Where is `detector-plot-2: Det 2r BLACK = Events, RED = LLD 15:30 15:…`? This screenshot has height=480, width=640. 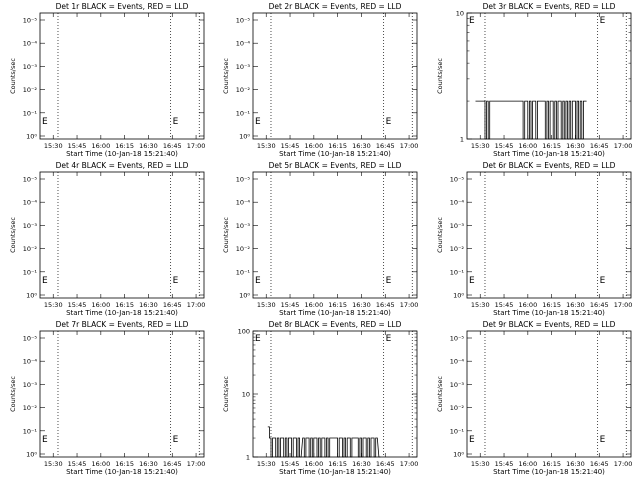
detector-plot-2: Det 2r BLACK = Events, RED = LLD 15:30 15:… is located at coordinates (320, 80).